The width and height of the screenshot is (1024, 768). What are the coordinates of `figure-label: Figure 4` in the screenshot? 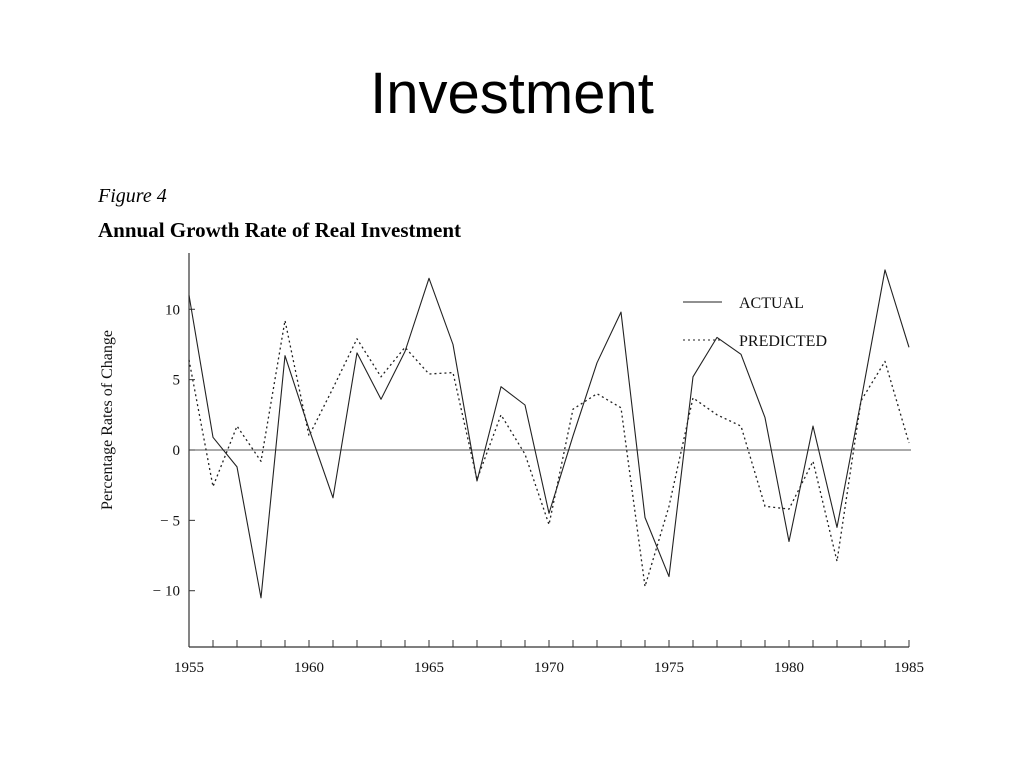 It's located at (132, 196).